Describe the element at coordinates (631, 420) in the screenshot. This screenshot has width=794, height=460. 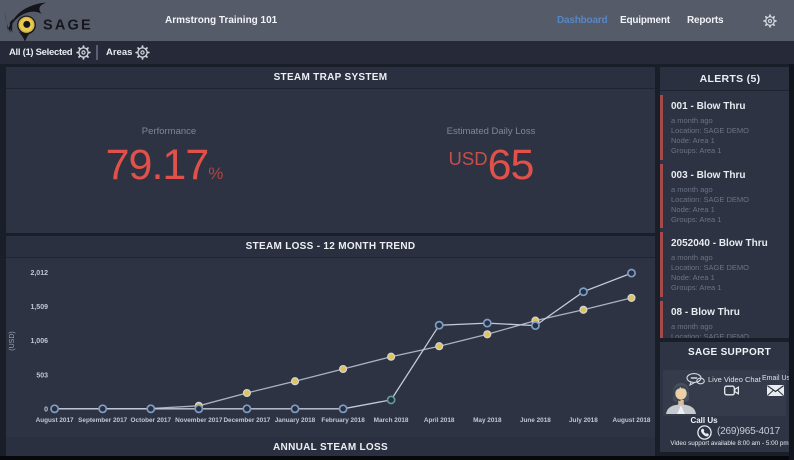
I see `svg-text: August 2018` at that location.